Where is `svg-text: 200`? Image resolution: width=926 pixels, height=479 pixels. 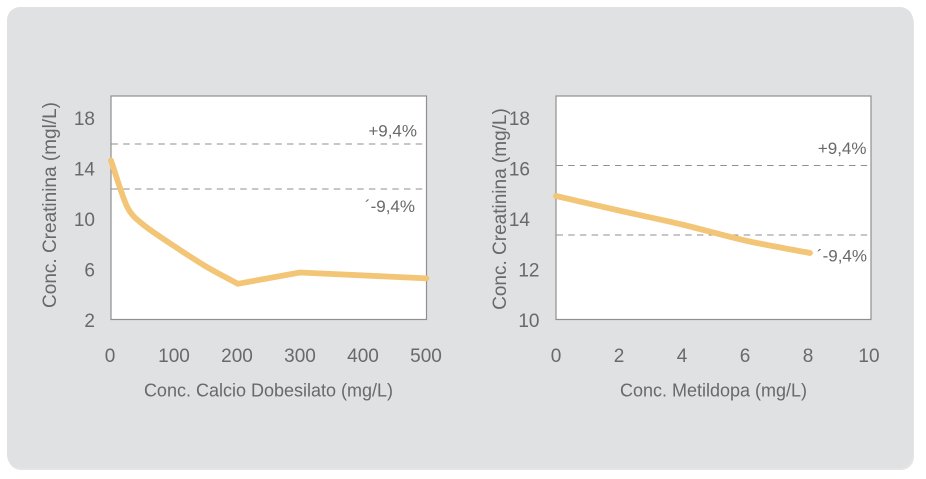
svg-text: 200 is located at coordinates (237, 356).